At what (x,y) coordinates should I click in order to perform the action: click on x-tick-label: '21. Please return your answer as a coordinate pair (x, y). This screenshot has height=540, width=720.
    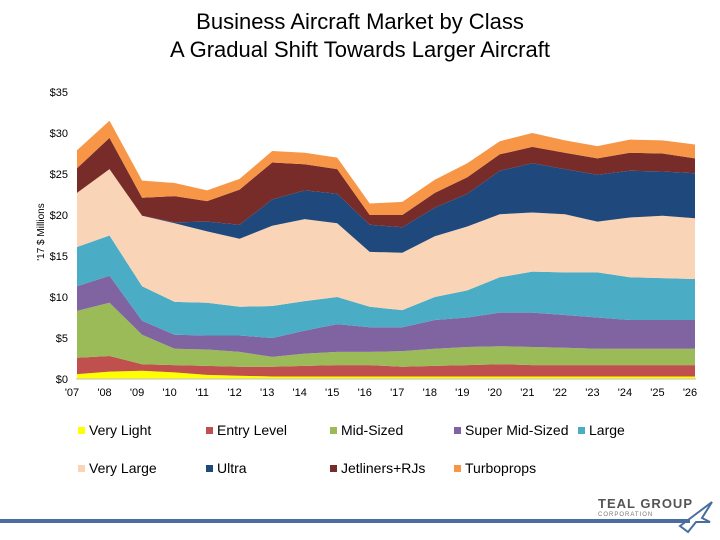
    Looking at the image, I should click on (527, 393).